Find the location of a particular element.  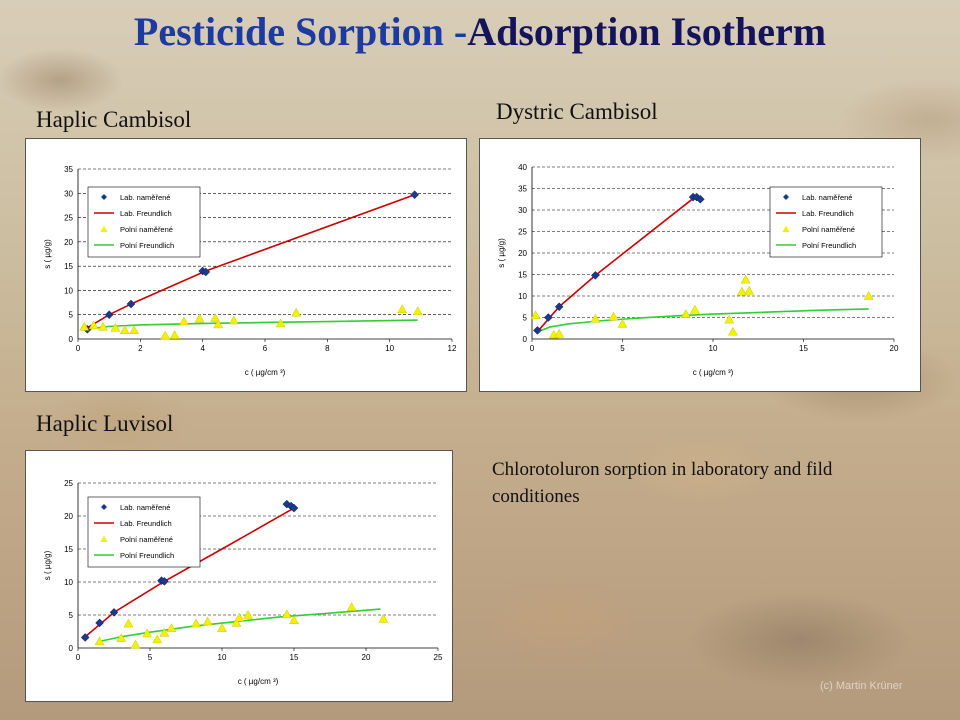

x-tick-label: 15 is located at coordinates (294, 657).